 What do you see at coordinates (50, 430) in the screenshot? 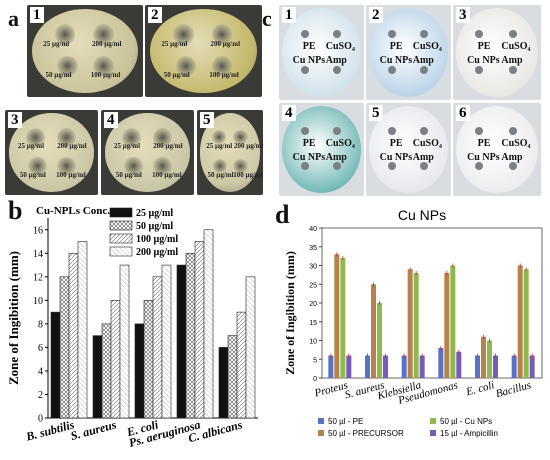
I see `category-label: B. subtilis` at bounding box center [50, 430].